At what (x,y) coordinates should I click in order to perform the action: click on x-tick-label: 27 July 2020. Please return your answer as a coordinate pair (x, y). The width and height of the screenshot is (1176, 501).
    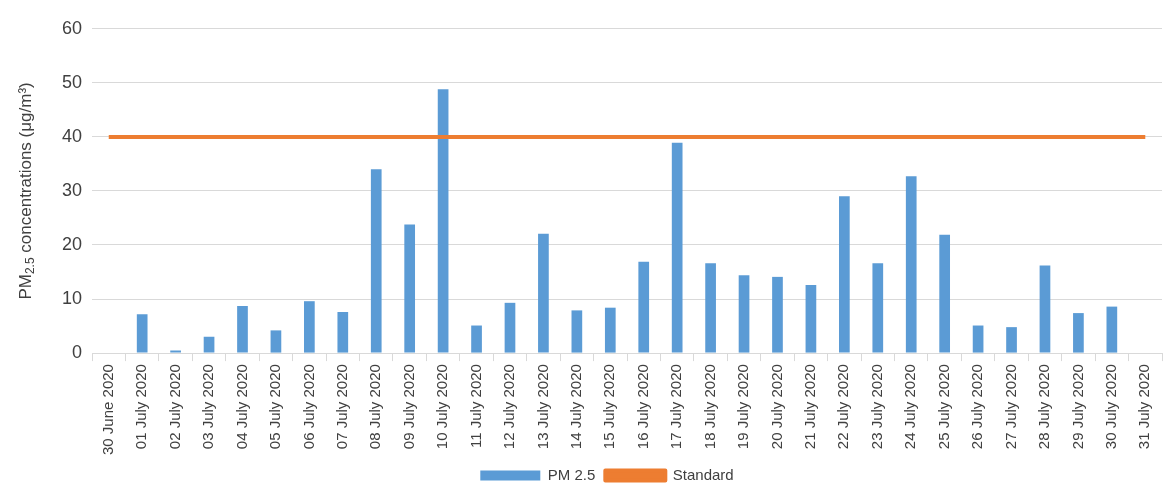
    Looking at the image, I should click on (1010, 407).